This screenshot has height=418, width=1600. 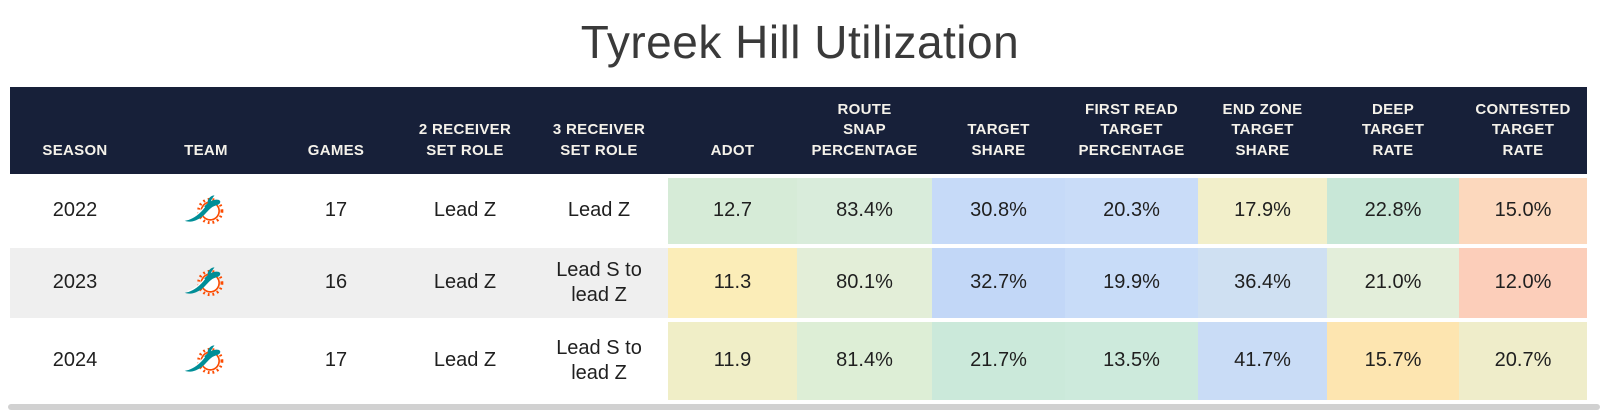 I want to click on route-snap-cell: 83.4%, so click(x=864, y=210).